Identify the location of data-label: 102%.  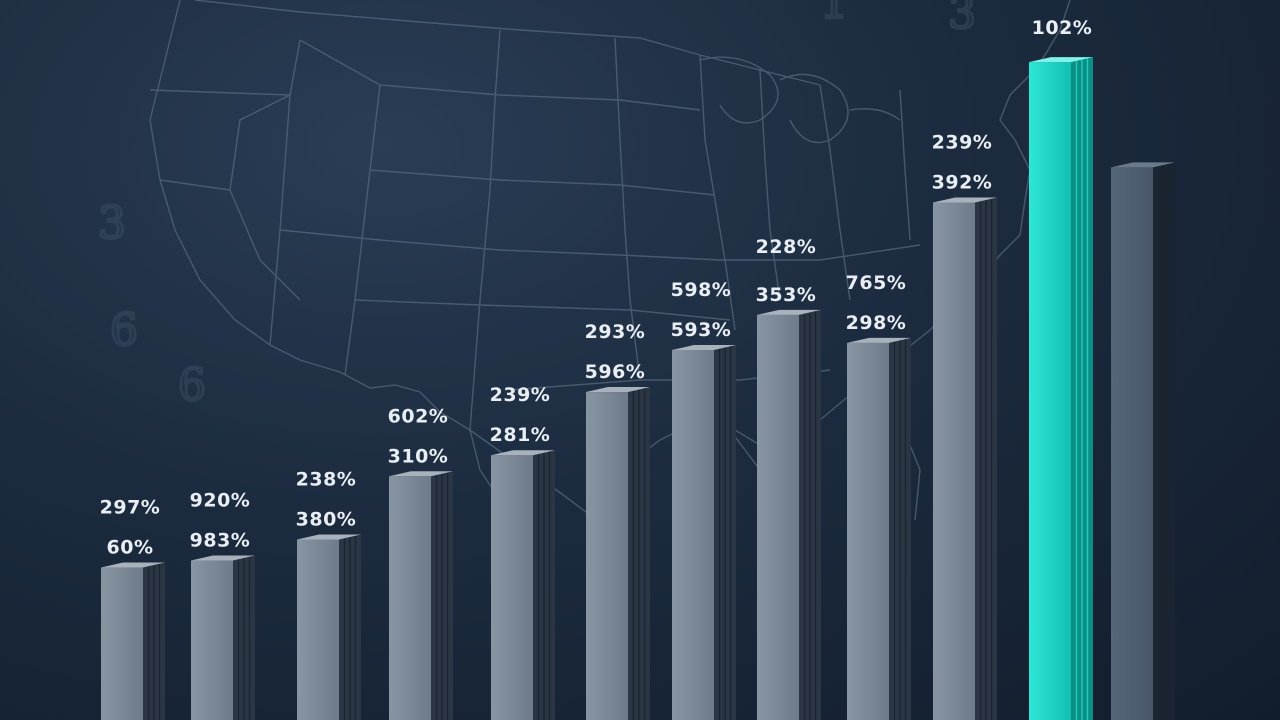
(1062, 28).